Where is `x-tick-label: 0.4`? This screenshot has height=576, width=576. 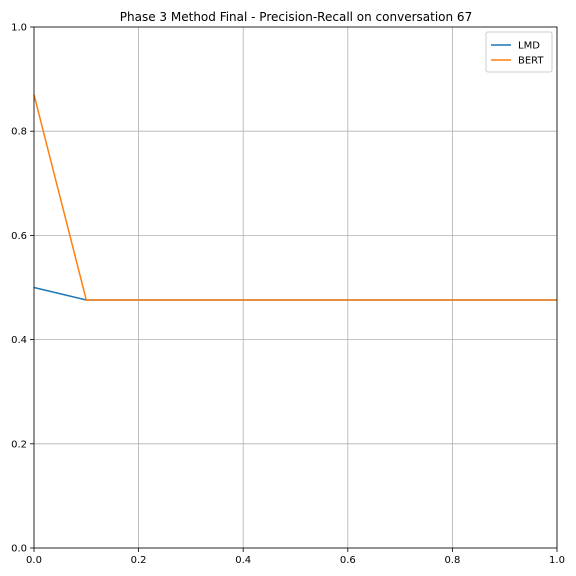
x-tick-label: 0.4 is located at coordinates (243, 560).